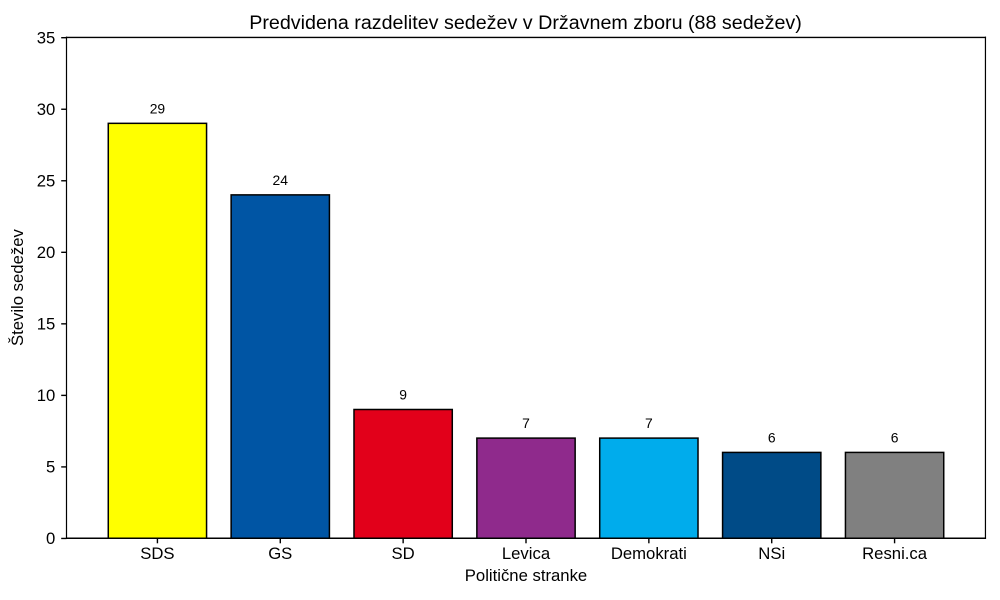 The image size is (1000, 600). I want to click on svg-text: Resni.ca, so click(895, 553).